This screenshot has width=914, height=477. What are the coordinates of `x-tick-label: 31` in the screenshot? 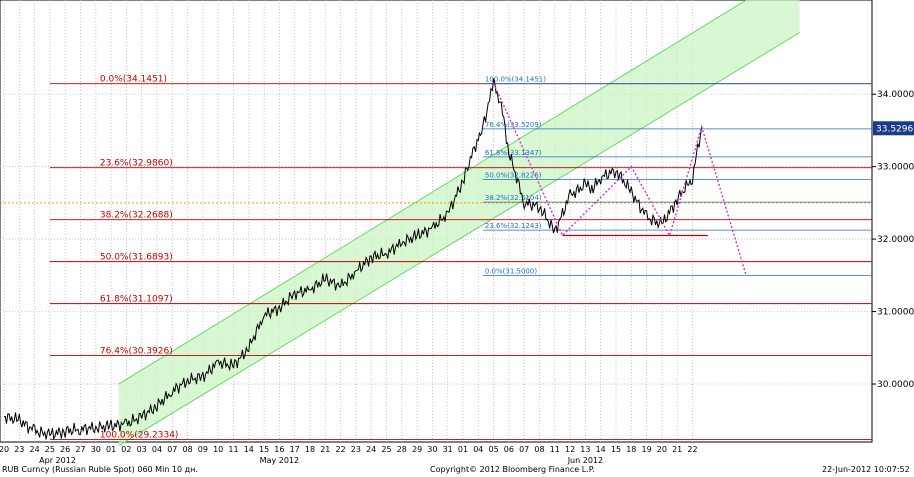 It's located at (448, 449).